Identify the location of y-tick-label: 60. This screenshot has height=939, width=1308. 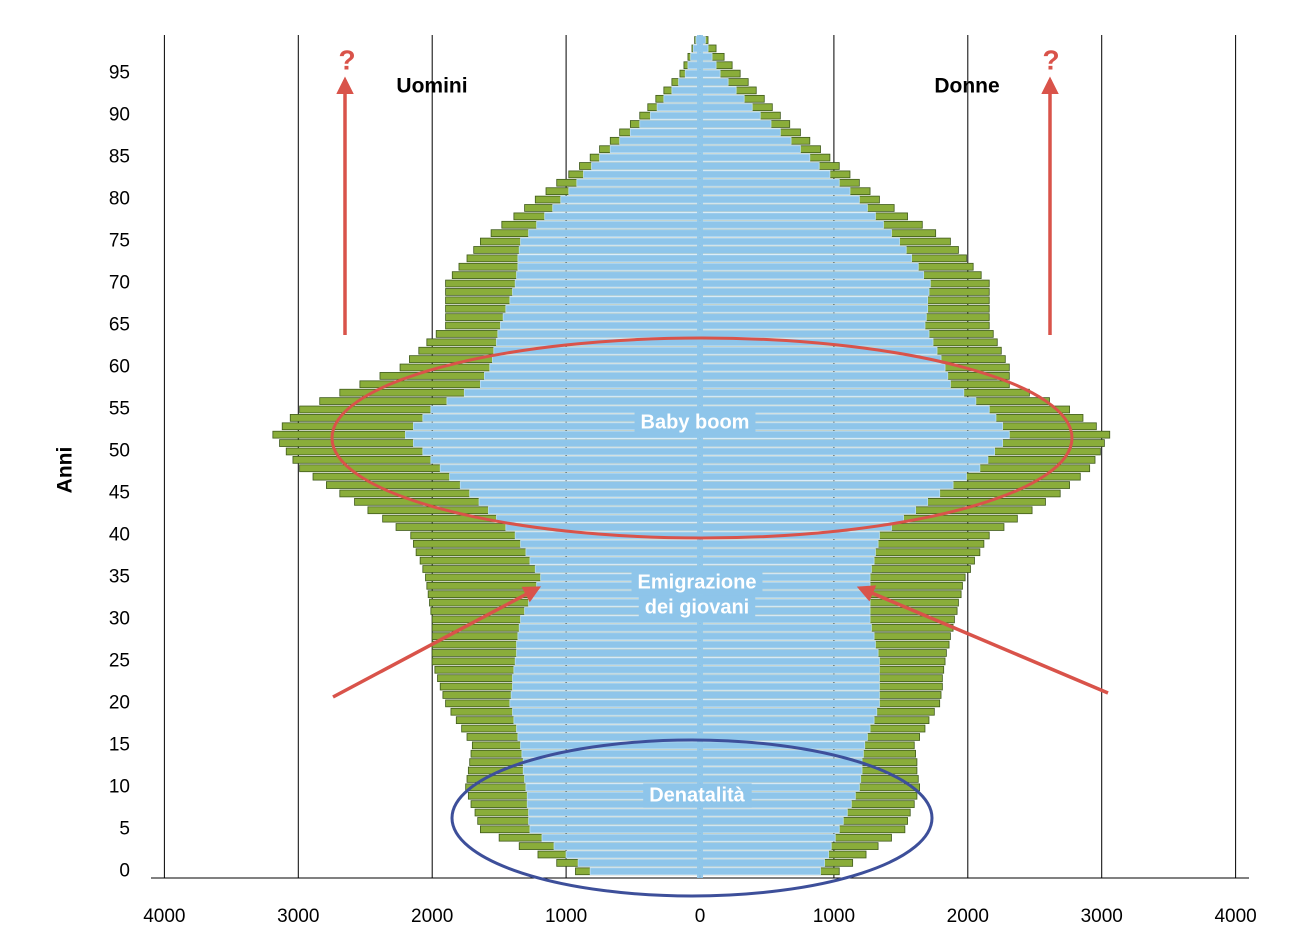
(119, 367).